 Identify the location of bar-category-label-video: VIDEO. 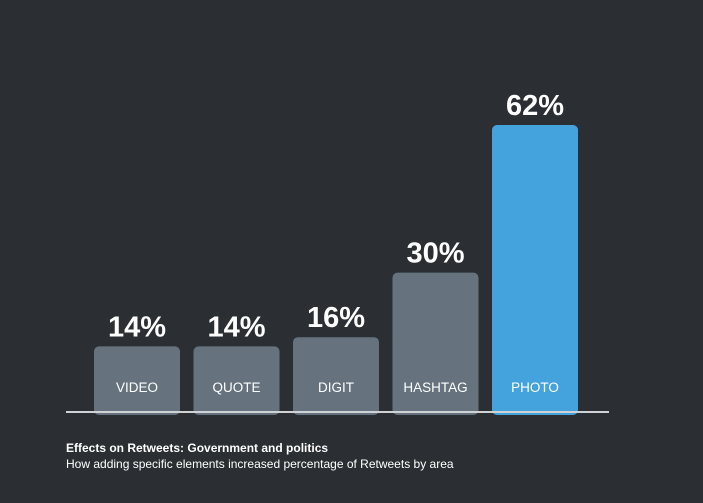
(137, 387).